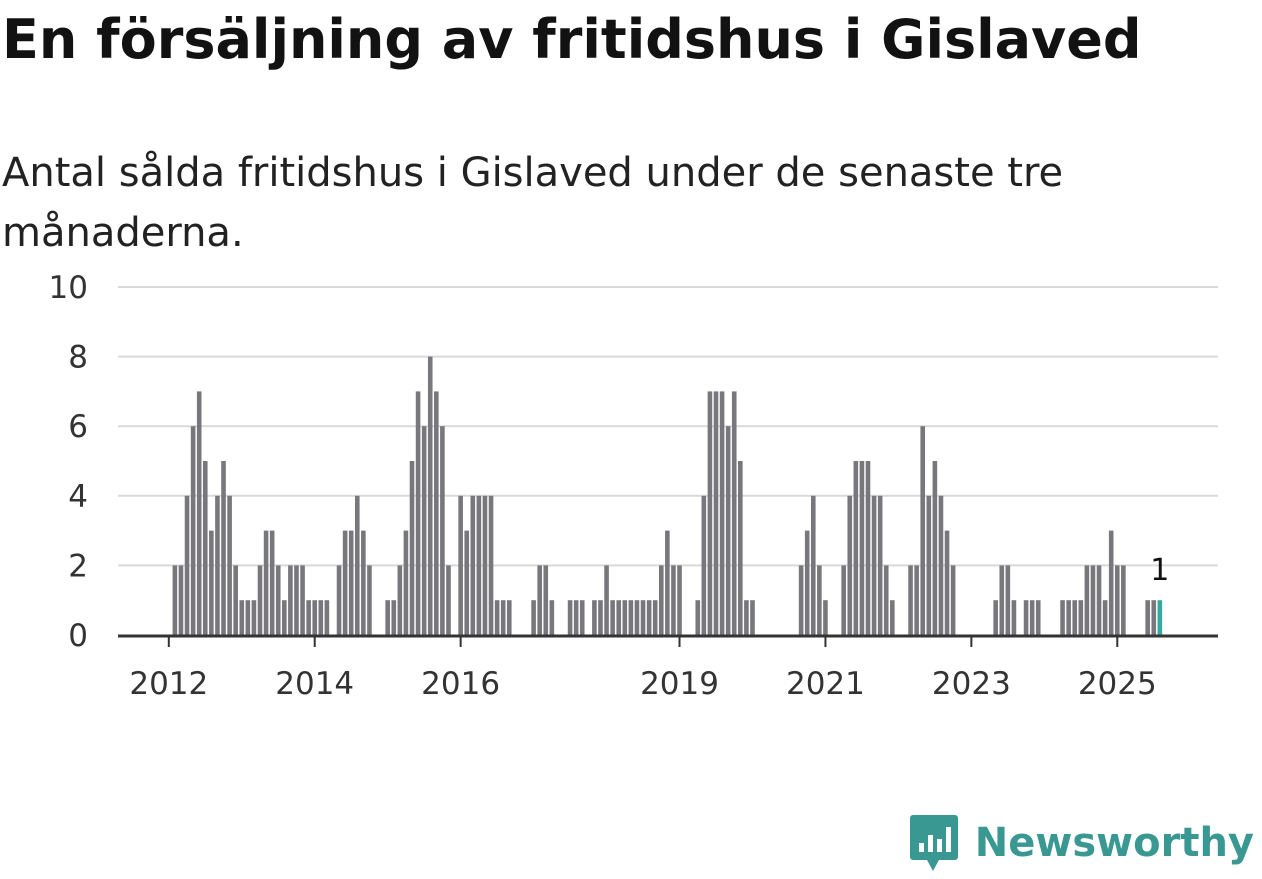 The height and width of the screenshot is (879, 1262). I want to click on y-axis-ticks: 0 2 4 6 8 10, so click(68, 462).